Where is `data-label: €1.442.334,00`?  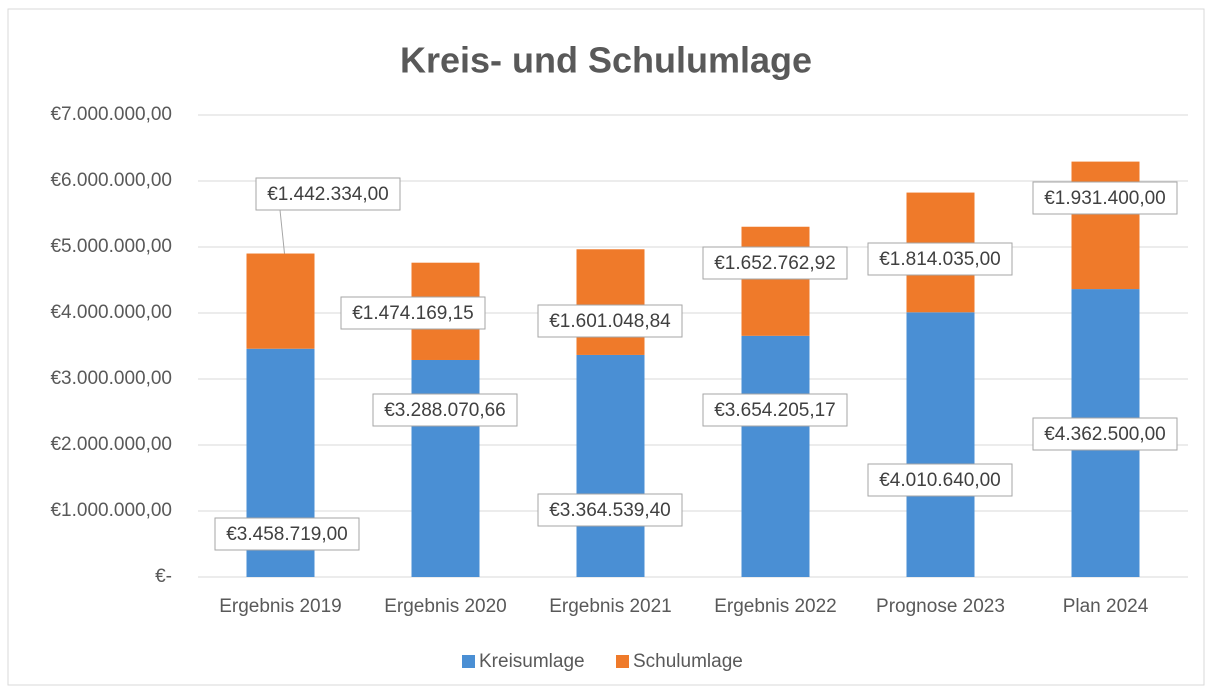 data-label: €1.442.334,00 is located at coordinates (328, 194).